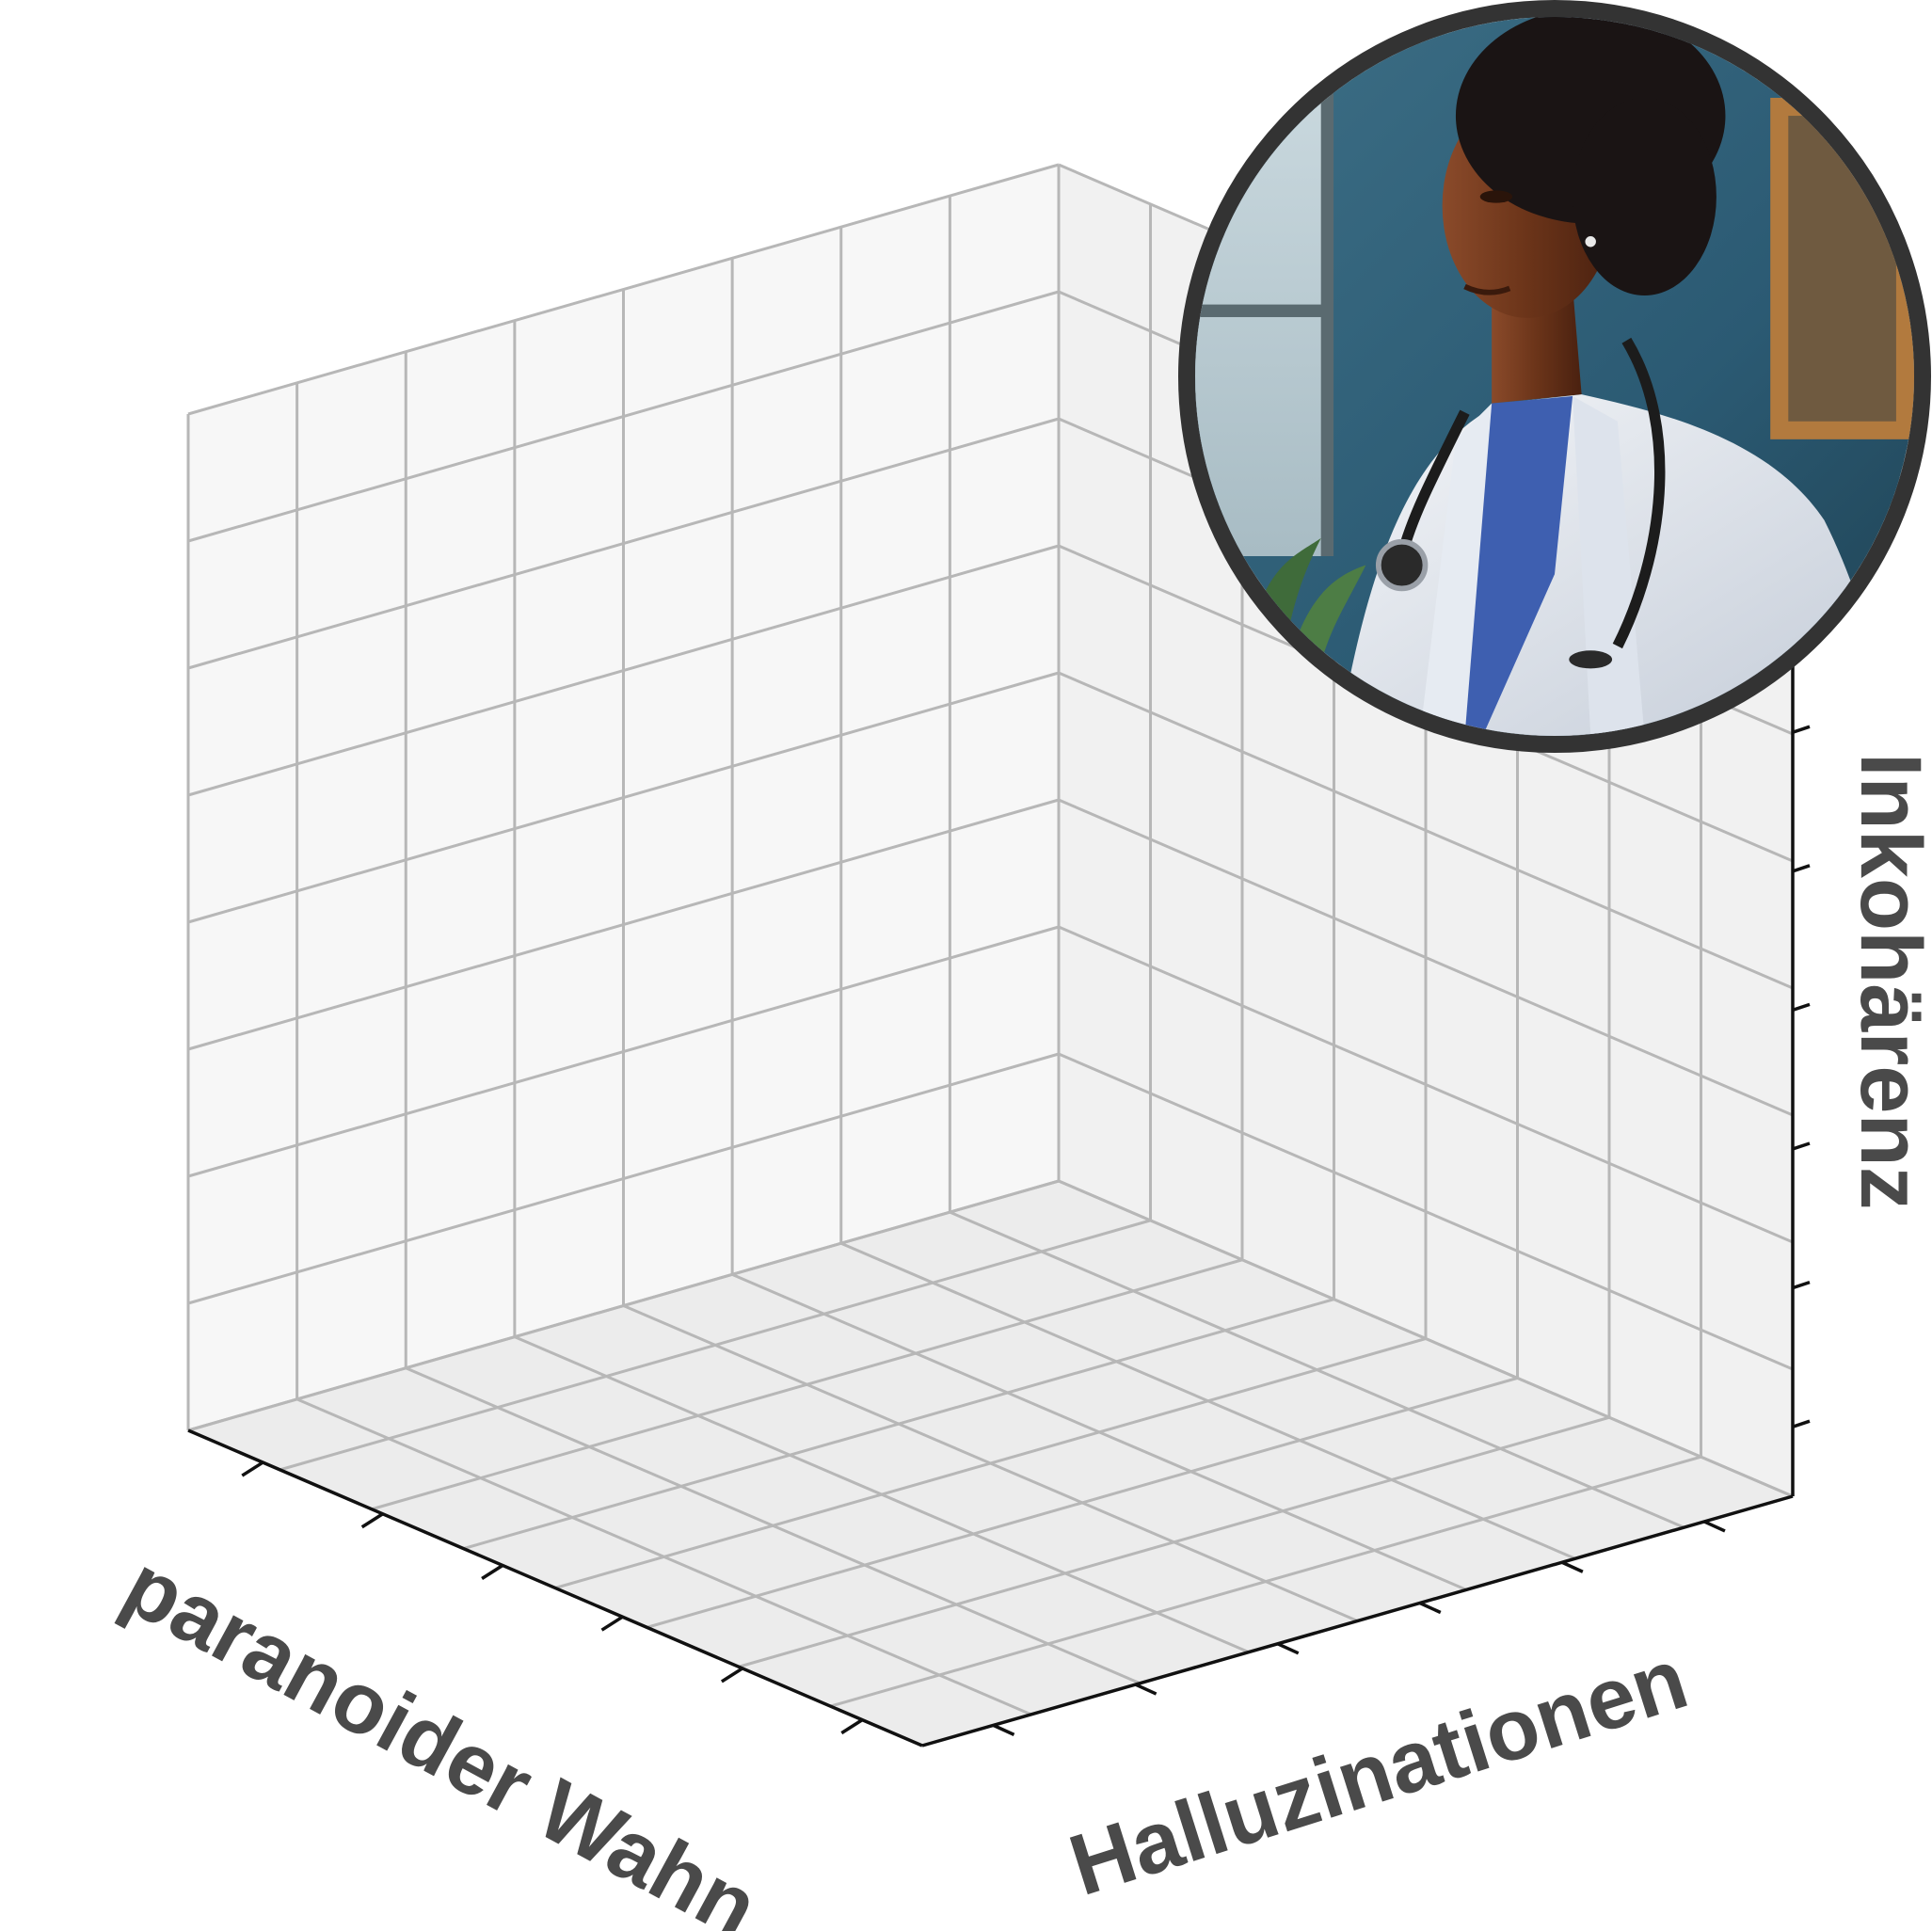 The image size is (1932, 1931). I want to click on x-axis-line, so click(555, 1588).